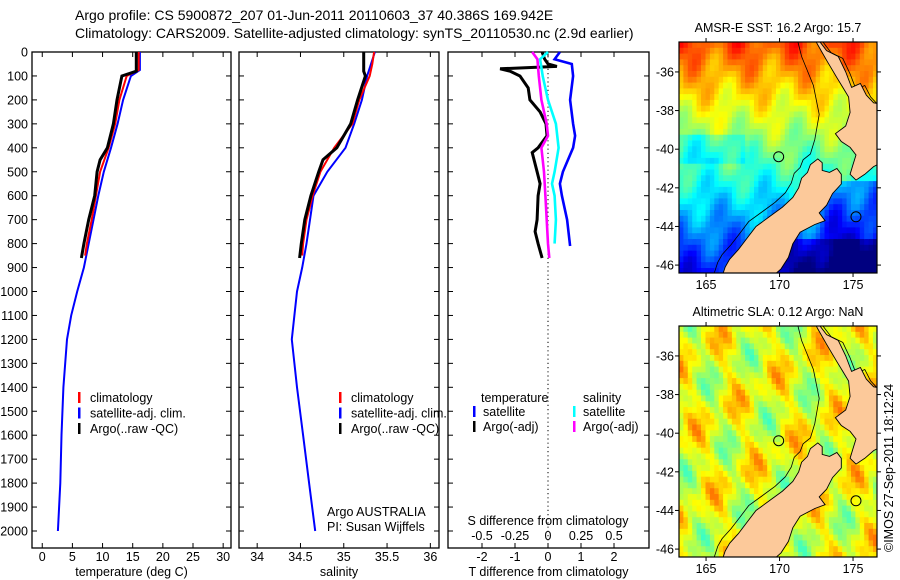 The width and height of the screenshot is (900, 580). Describe the element at coordinates (581, 557) in the screenshot. I see `x-tick-label: 1` at that location.